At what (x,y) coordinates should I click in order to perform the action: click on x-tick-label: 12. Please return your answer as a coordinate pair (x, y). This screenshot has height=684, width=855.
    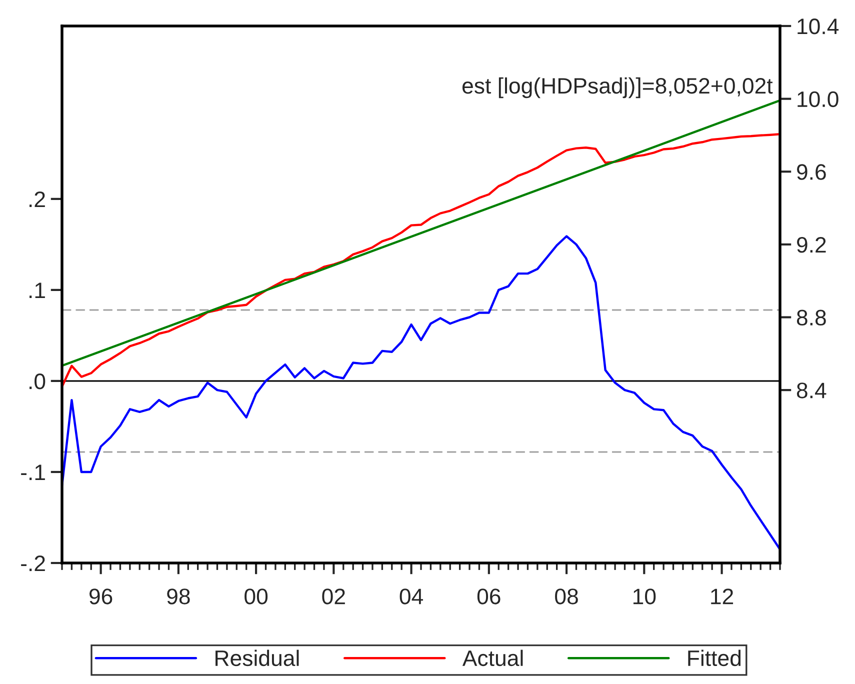
    Looking at the image, I should click on (722, 596).